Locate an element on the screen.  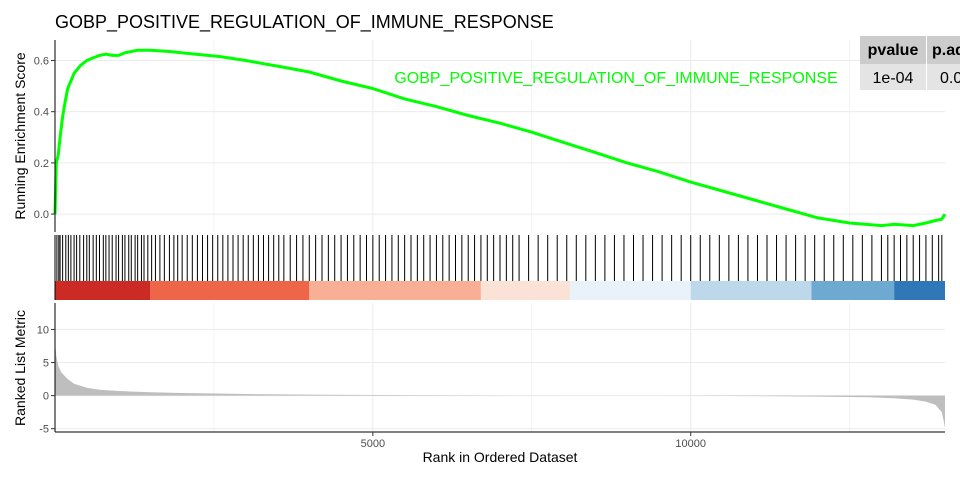
x-tick-label: 5000 is located at coordinates (373, 444).